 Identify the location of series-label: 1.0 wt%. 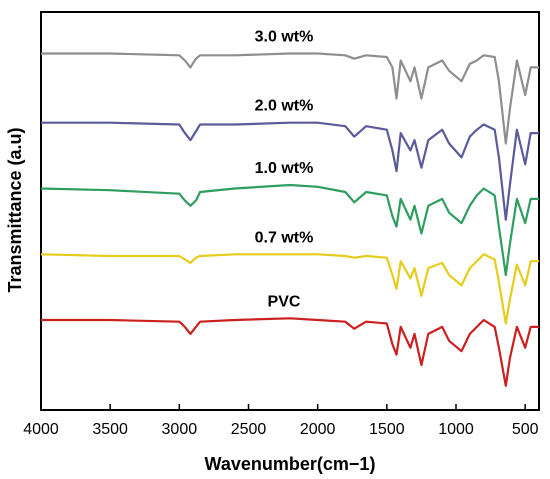
(284, 168).